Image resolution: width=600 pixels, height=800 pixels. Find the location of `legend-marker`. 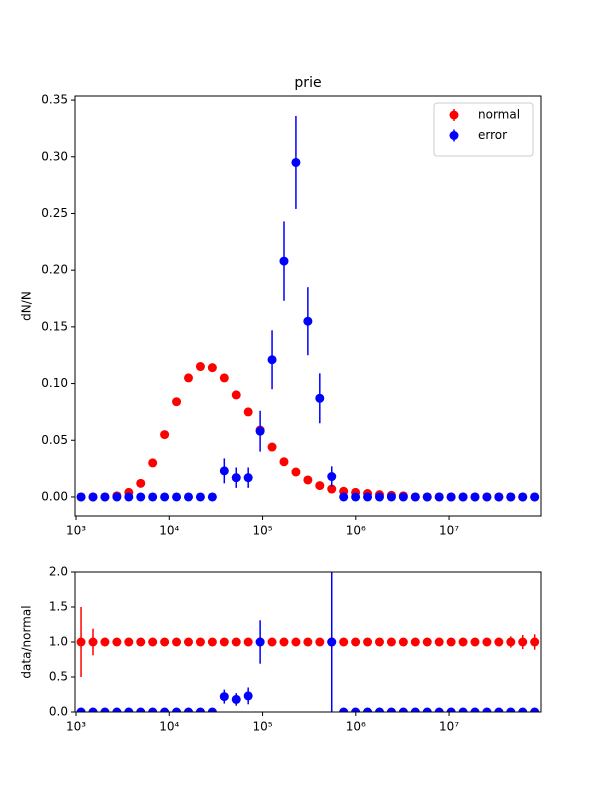

legend-marker is located at coordinates (454, 135).